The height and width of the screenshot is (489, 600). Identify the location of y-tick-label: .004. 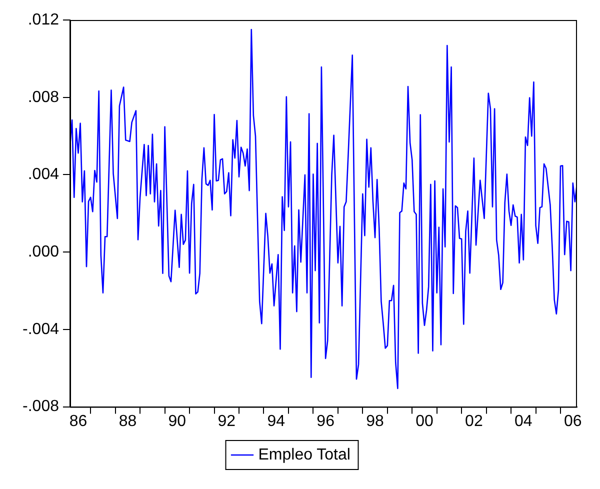
(44, 175).